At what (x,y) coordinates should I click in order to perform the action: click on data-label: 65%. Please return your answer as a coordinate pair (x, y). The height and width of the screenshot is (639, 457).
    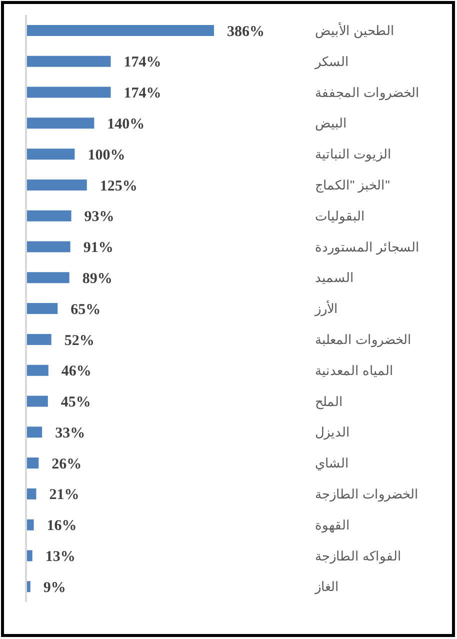
    Looking at the image, I should click on (85, 310).